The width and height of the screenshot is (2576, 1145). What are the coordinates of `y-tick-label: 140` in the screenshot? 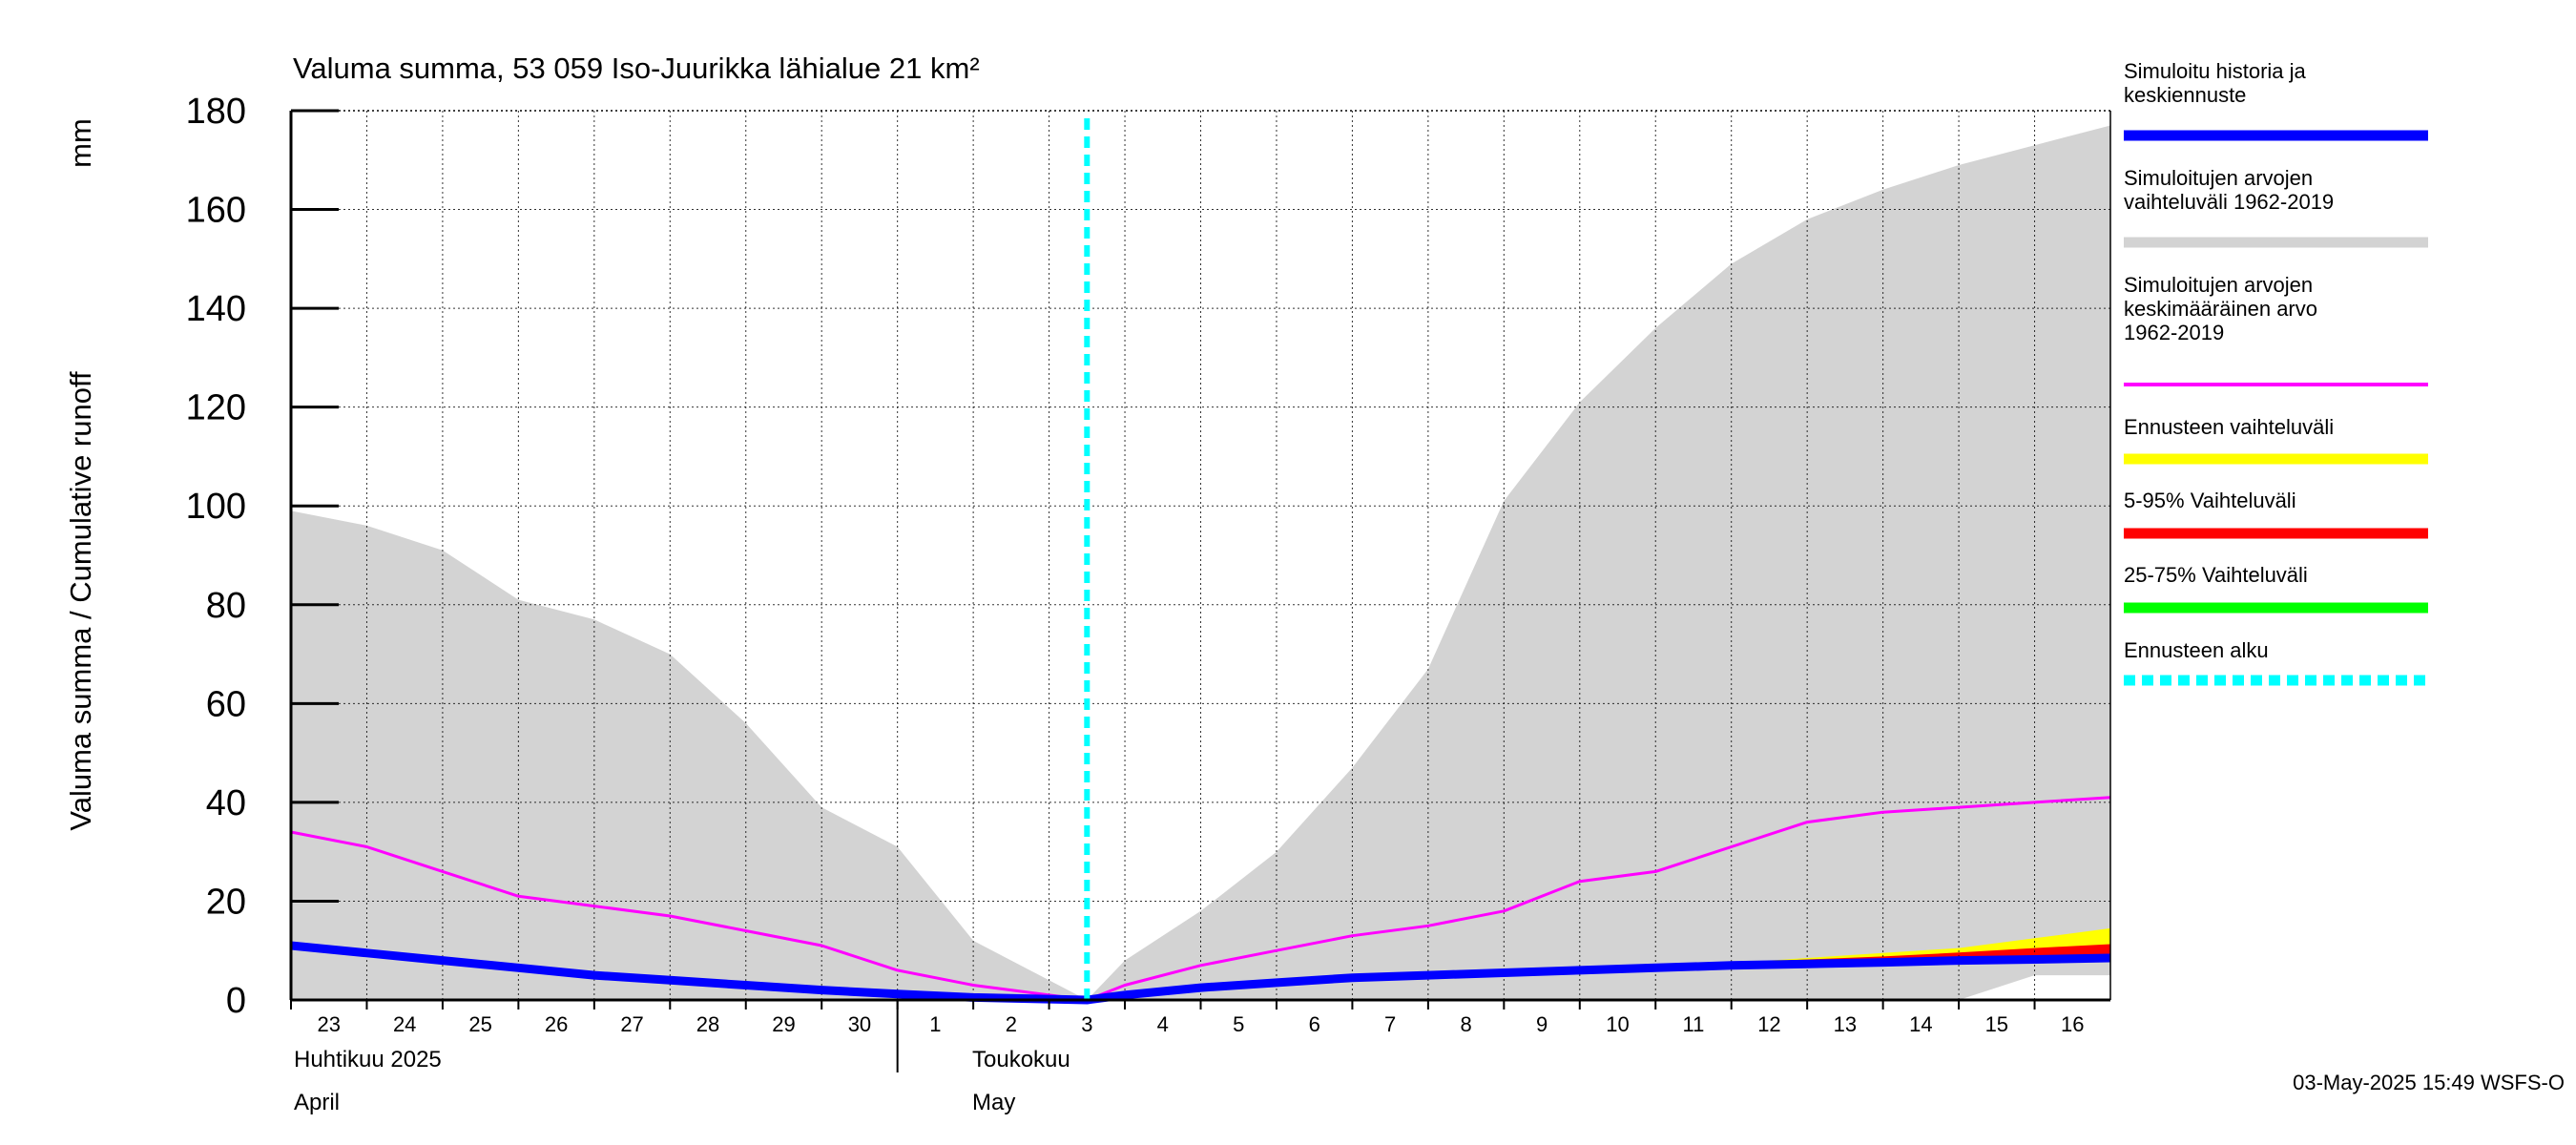 It's located at (216, 309).